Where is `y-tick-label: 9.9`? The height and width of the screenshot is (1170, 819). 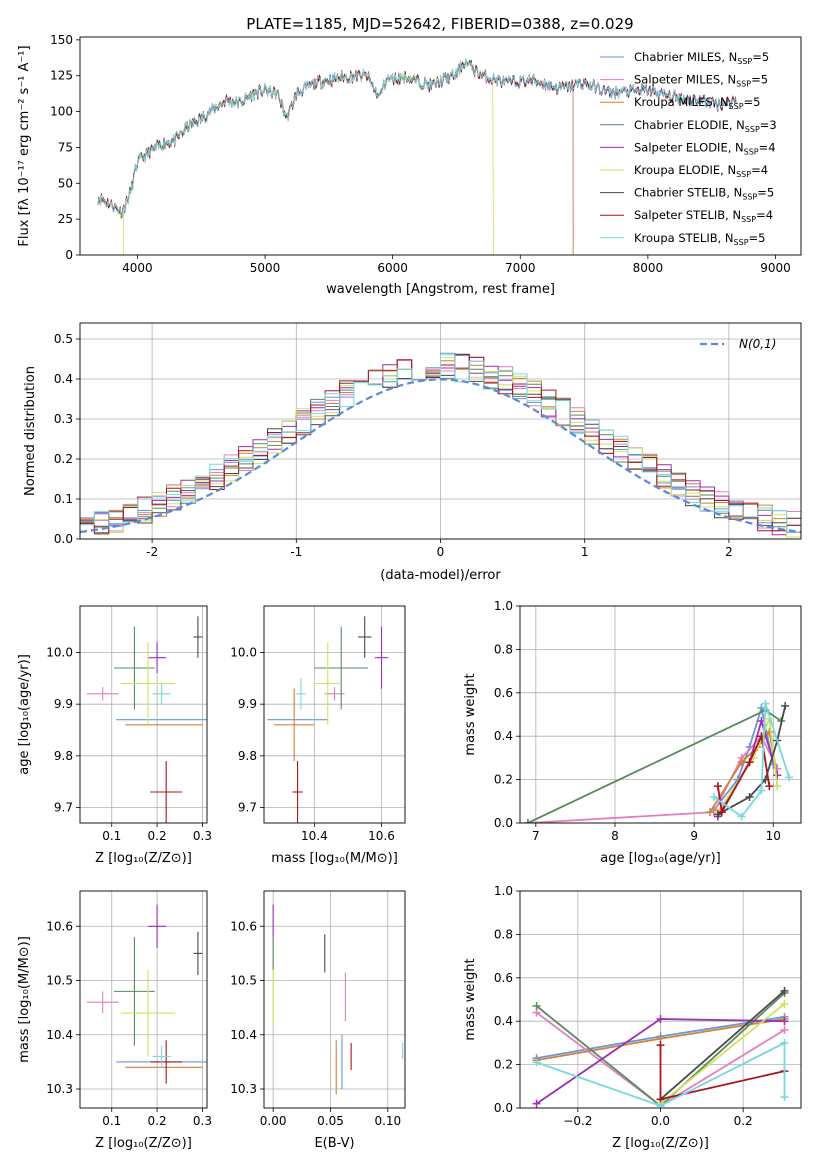 y-tick-label: 9.9 is located at coordinates (63, 704).